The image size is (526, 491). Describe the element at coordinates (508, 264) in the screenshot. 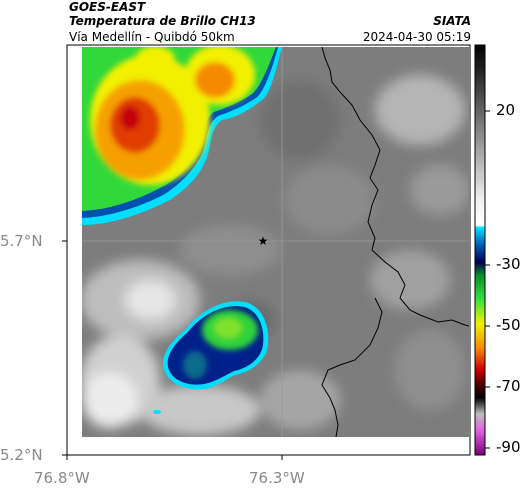

I see `colorbar-tick-minus30: -30` at that location.